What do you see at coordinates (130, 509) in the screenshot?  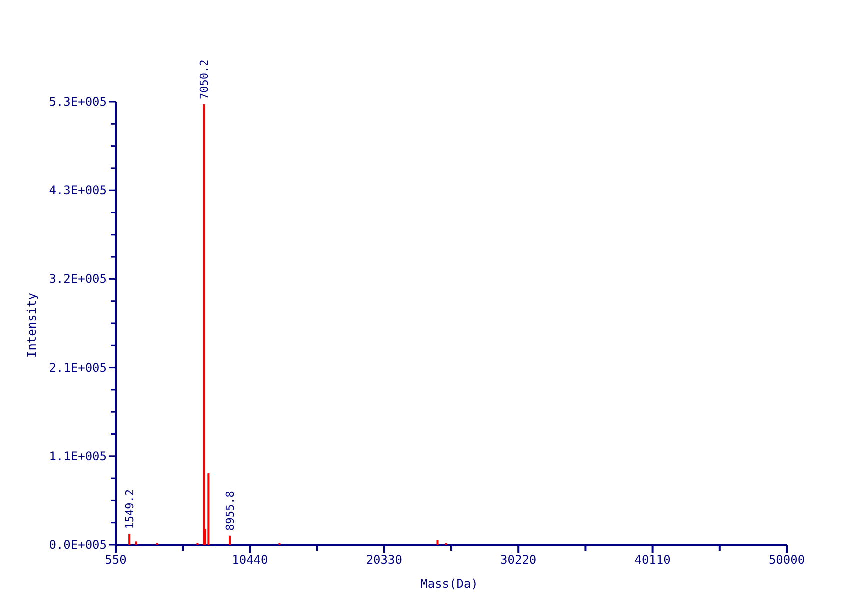 I see `annotation: 1549.2` at bounding box center [130, 509].